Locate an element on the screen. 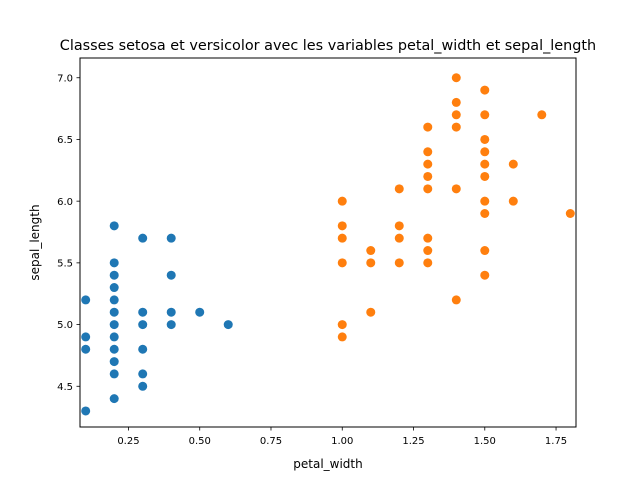  x-tick-label: 1.00 is located at coordinates (342, 441).